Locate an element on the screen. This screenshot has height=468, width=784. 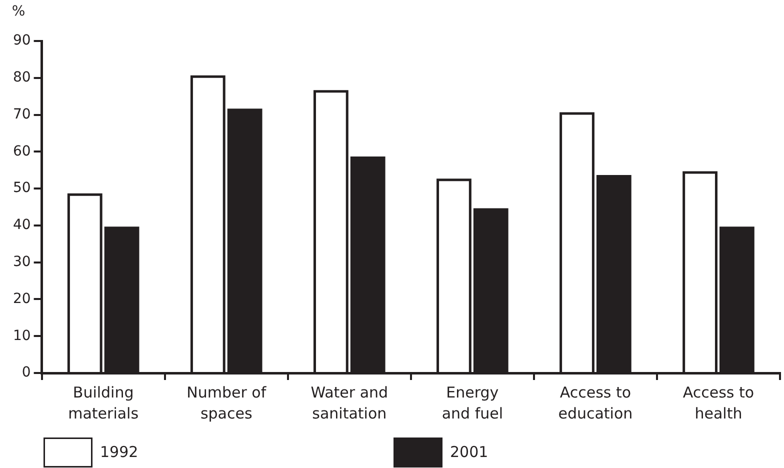
x-tick-label: Access to education is located at coordinates (595, 402).